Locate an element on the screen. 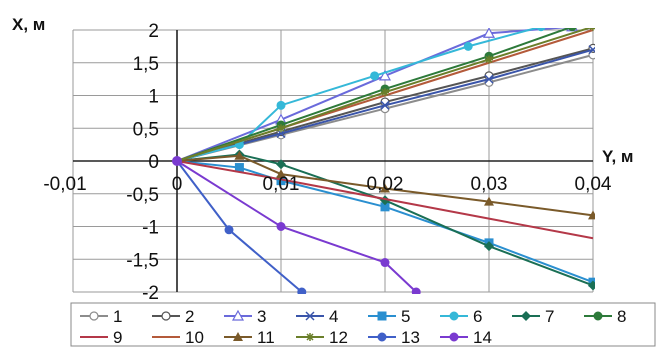 This screenshot has width=662, height=349. legend-label: 11 is located at coordinates (266, 337).